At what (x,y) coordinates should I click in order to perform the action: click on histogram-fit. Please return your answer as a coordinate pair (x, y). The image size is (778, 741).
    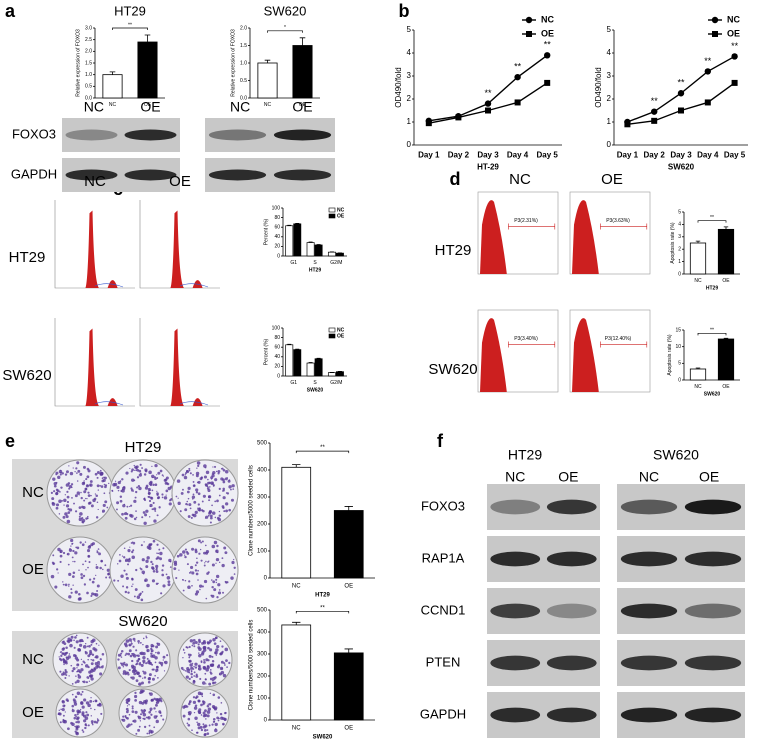
    Looking at the image, I should click on (109, 403).